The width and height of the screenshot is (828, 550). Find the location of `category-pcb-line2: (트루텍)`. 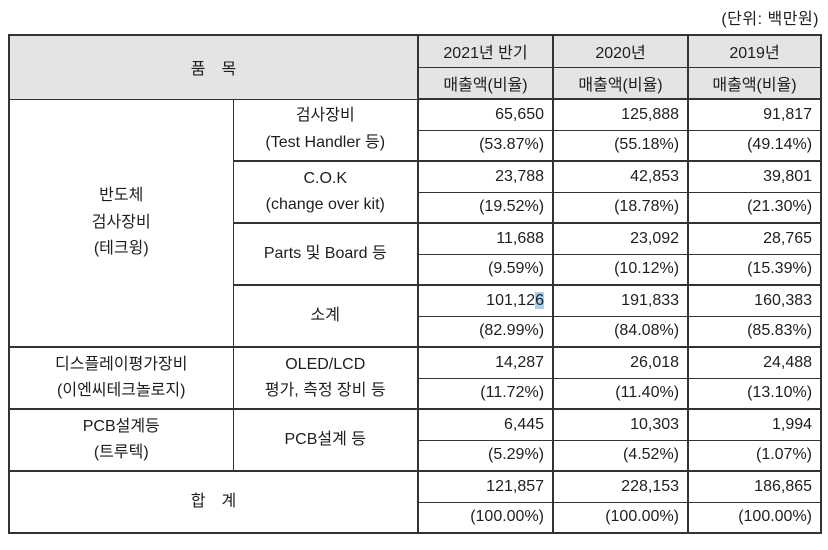

category-pcb-line2: (트루텍) is located at coordinates (121, 452).